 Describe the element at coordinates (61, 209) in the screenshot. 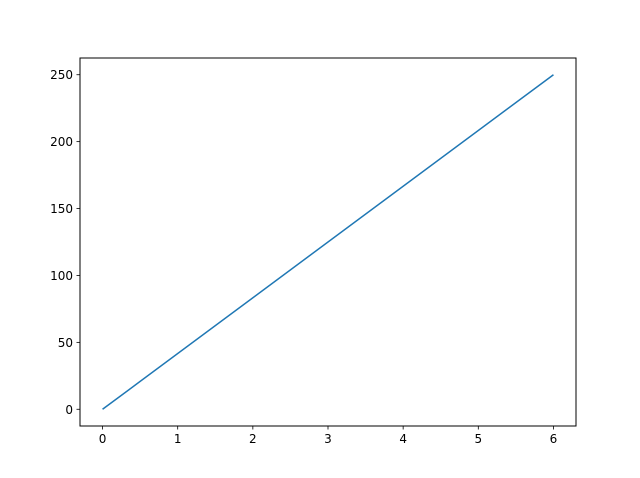

I see `y-tick-label: 150` at that location.